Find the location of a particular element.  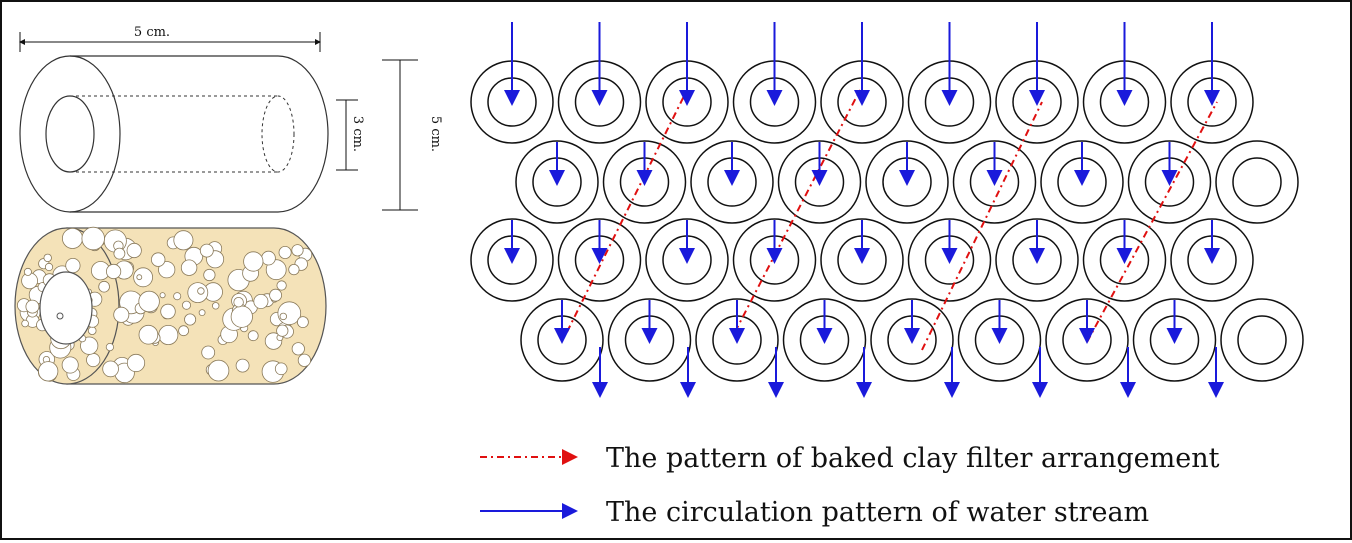

cylinder-drawing: 5 cm. 3 cm. 5 cm. is located at coordinates (231, 119).